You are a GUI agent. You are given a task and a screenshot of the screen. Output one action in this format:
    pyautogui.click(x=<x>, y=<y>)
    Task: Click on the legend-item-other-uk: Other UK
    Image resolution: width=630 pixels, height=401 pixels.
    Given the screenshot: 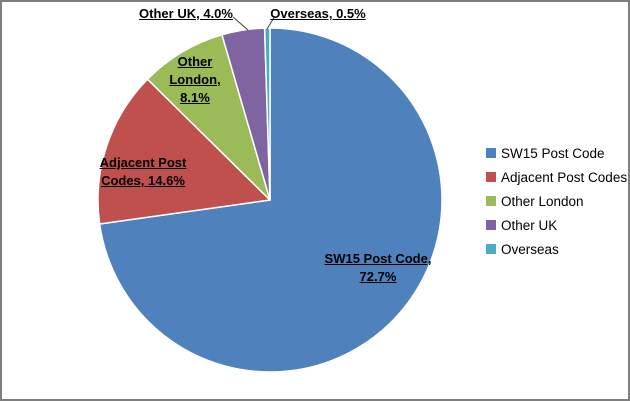 What is the action you would take?
    pyautogui.click(x=556, y=225)
    